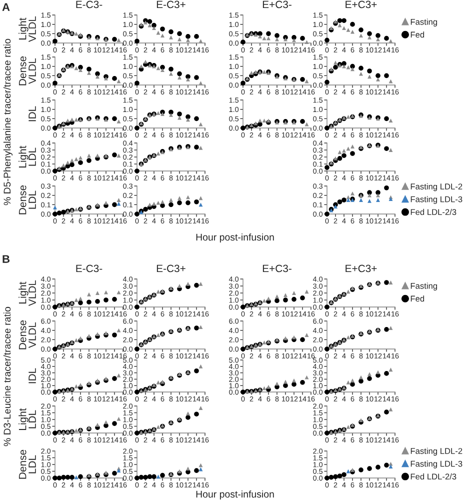 The width and height of the screenshot is (474, 503). I want to click on legend-label: Fasting, so click(424, 22).